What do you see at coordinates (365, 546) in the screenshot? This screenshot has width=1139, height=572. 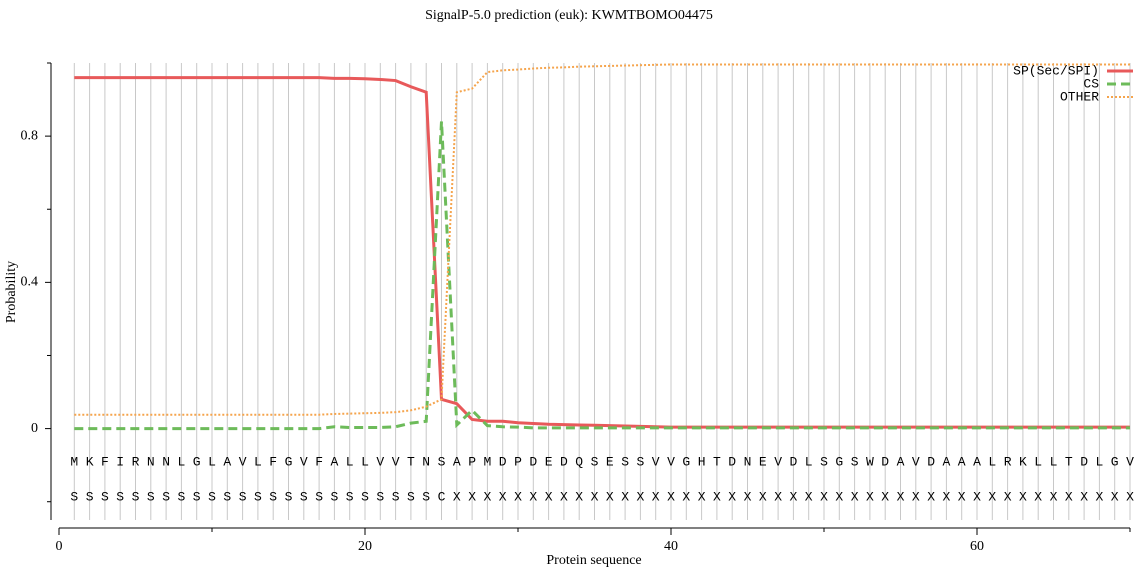 I see `x-tick-label: 20` at bounding box center [365, 546].